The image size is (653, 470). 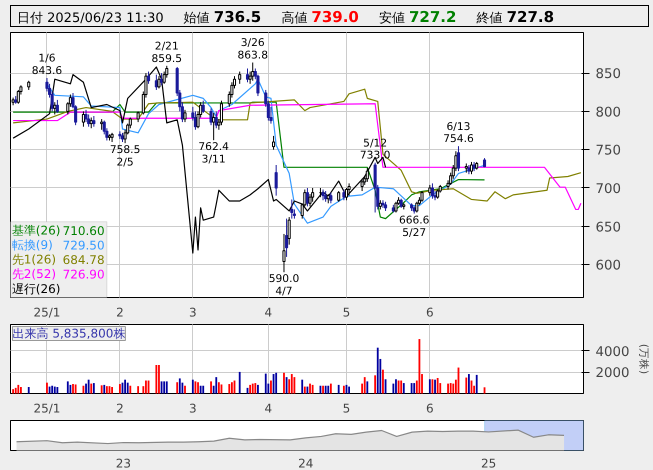 I want to click on text: 先2(52), so click(x=34, y=274).